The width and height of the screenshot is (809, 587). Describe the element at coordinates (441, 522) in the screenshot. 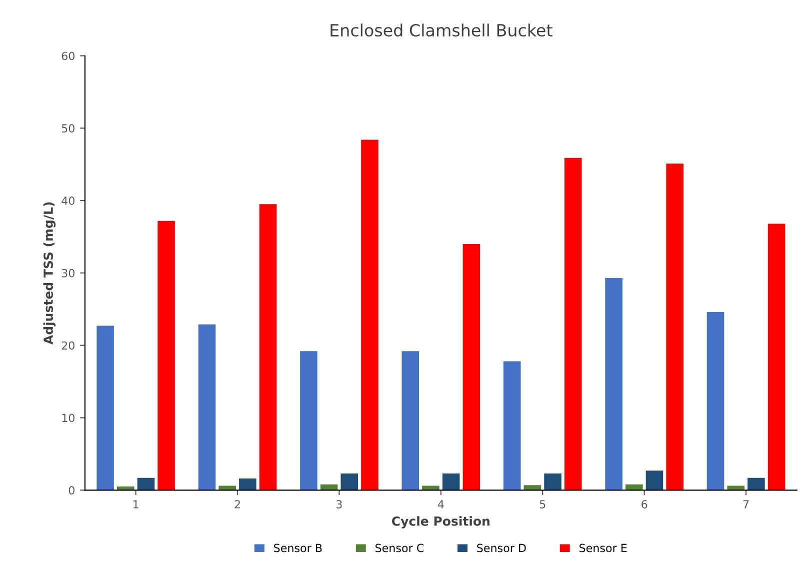

I see `x-axis-title: Cycle Position` at that location.